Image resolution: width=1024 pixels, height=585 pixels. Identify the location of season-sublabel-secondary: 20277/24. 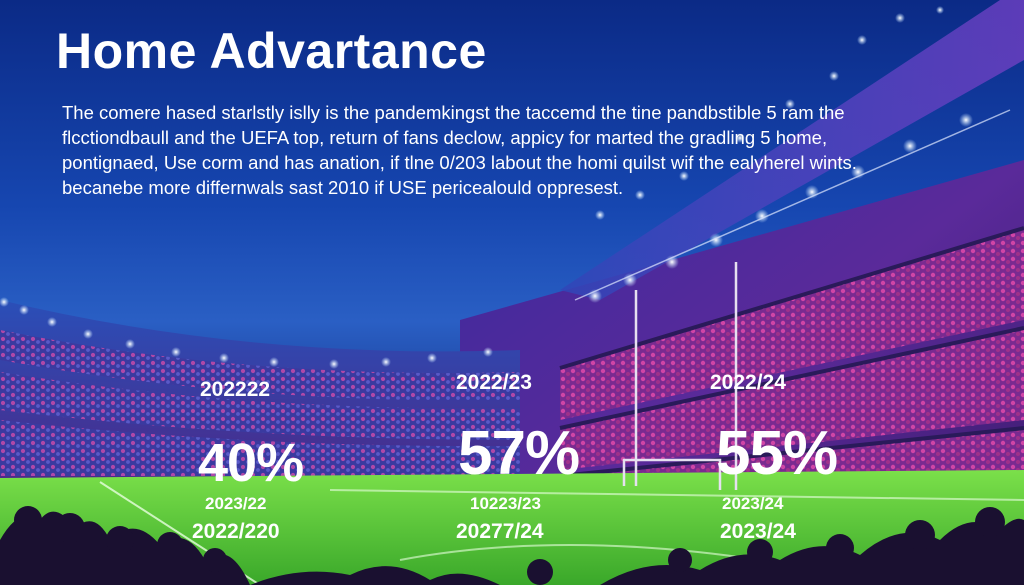
(500, 531).